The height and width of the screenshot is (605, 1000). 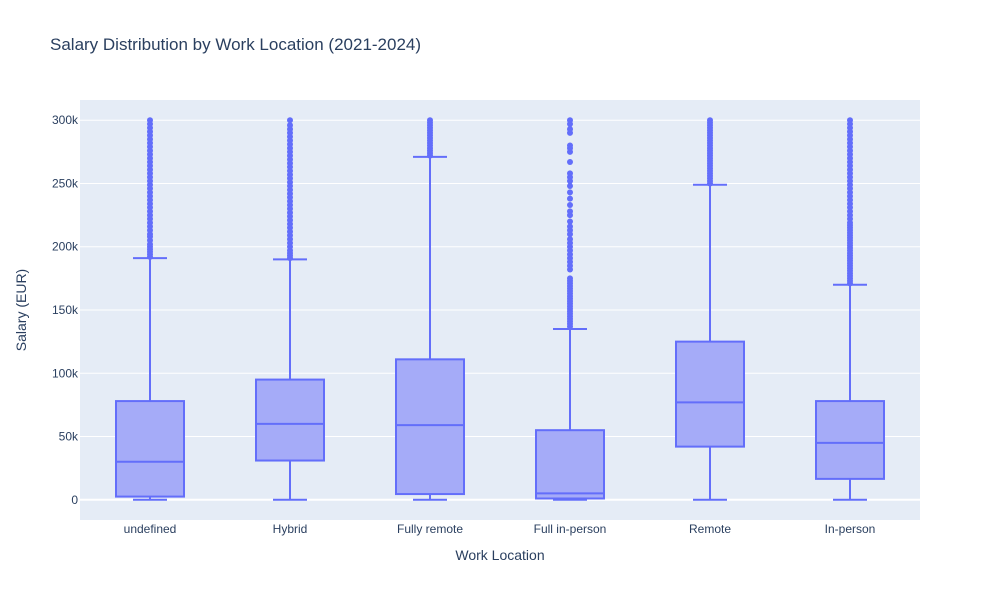 What do you see at coordinates (430, 529) in the screenshot?
I see `x-tick-label: Fully remote` at bounding box center [430, 529].